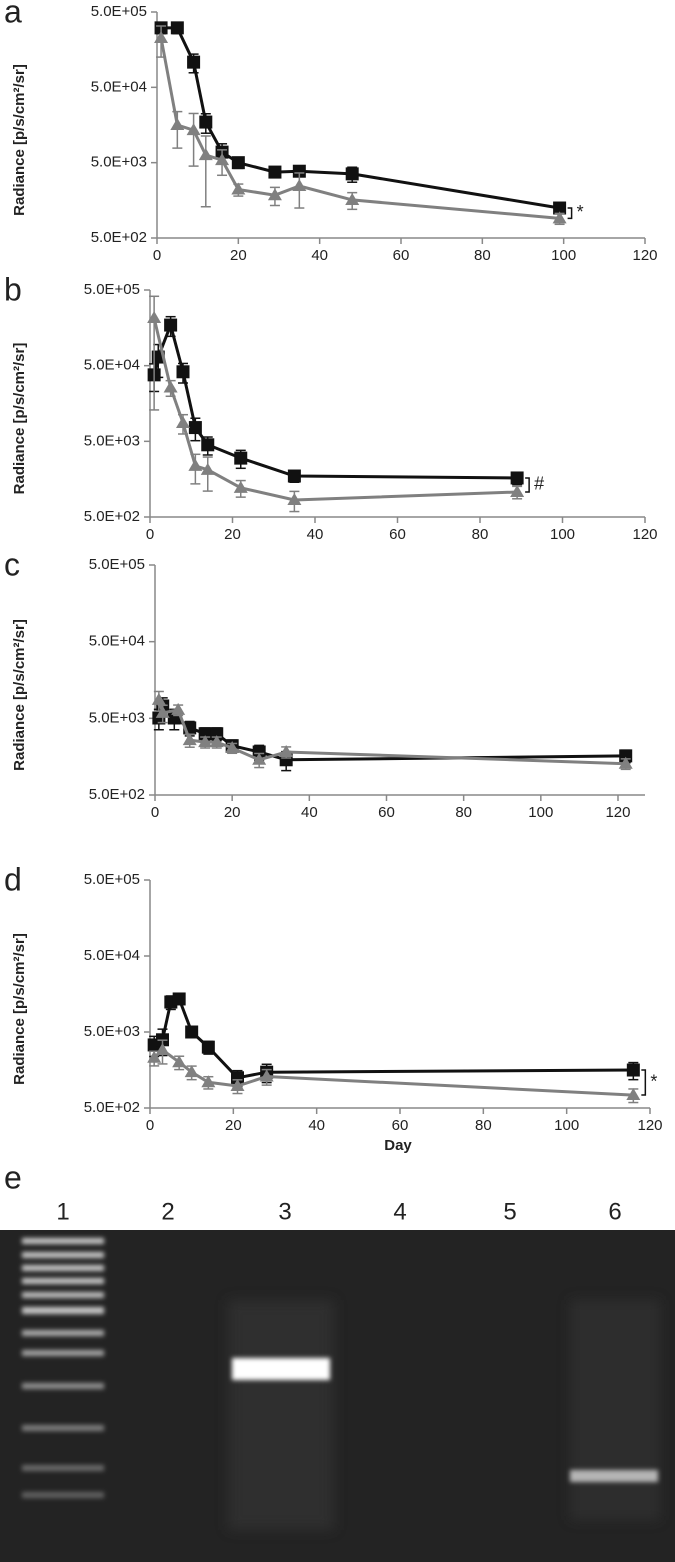  Describe the element at coordinates (399, 1211) in the screenshot. I see `lane-label: 4` at that location.